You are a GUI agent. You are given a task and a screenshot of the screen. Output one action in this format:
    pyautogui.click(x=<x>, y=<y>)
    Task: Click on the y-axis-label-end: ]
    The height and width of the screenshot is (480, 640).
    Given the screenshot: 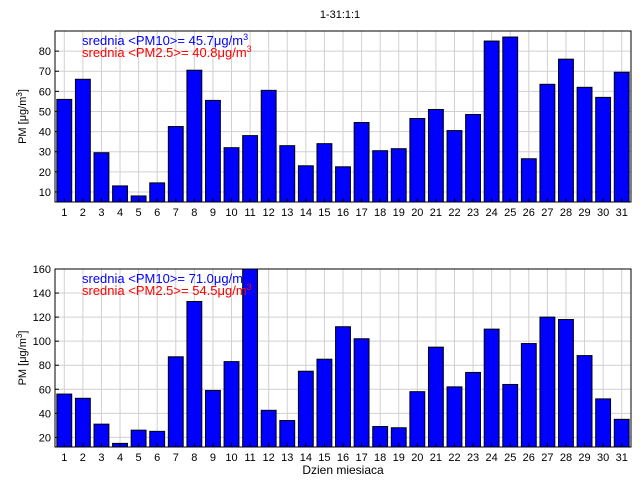 What is the action you would take?
    pyautogui.click(x=23, y=90)
    